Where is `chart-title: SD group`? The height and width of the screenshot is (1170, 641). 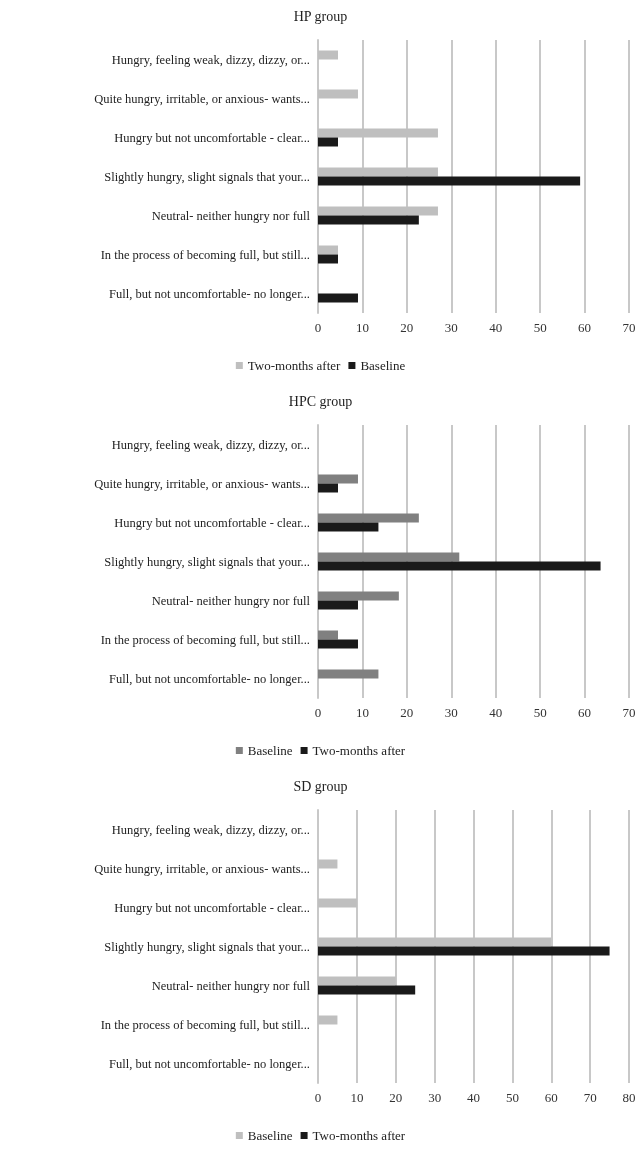
chart-title: SD group is located at coordinates (320, 786).